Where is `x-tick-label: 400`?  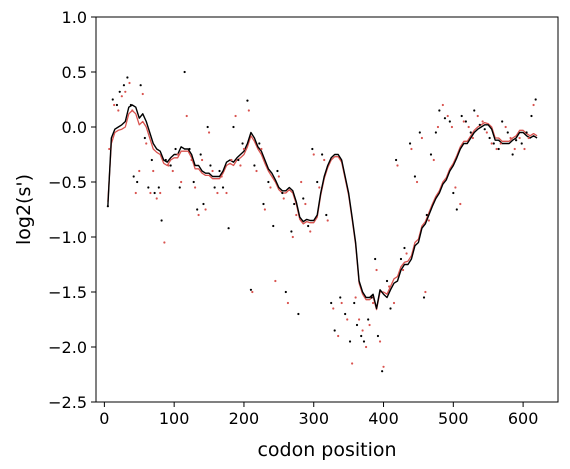
x-tick-label: 400 is located at coordinates (383, 418).